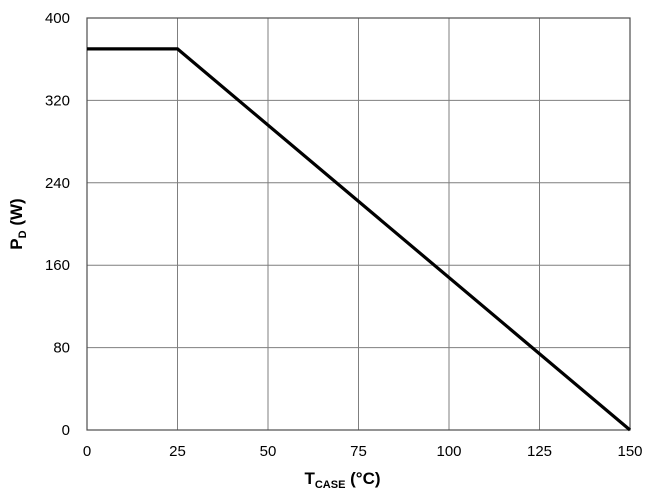  I want to click on y-axis-title-subscript: D, so click(23, 234).